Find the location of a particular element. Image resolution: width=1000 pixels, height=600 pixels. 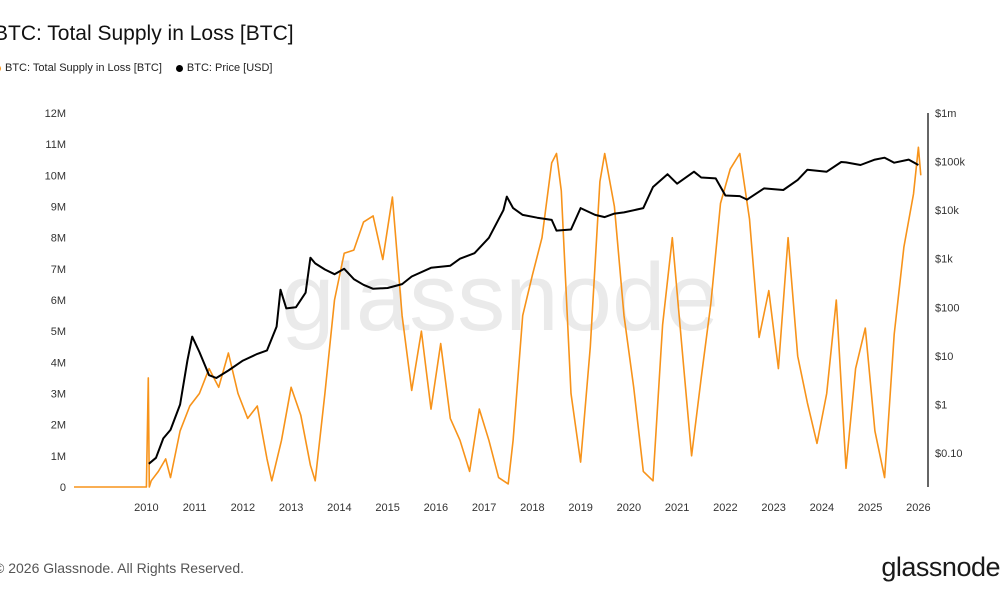

y-right-tick-label: $10k is located at coordinates (947, 211).